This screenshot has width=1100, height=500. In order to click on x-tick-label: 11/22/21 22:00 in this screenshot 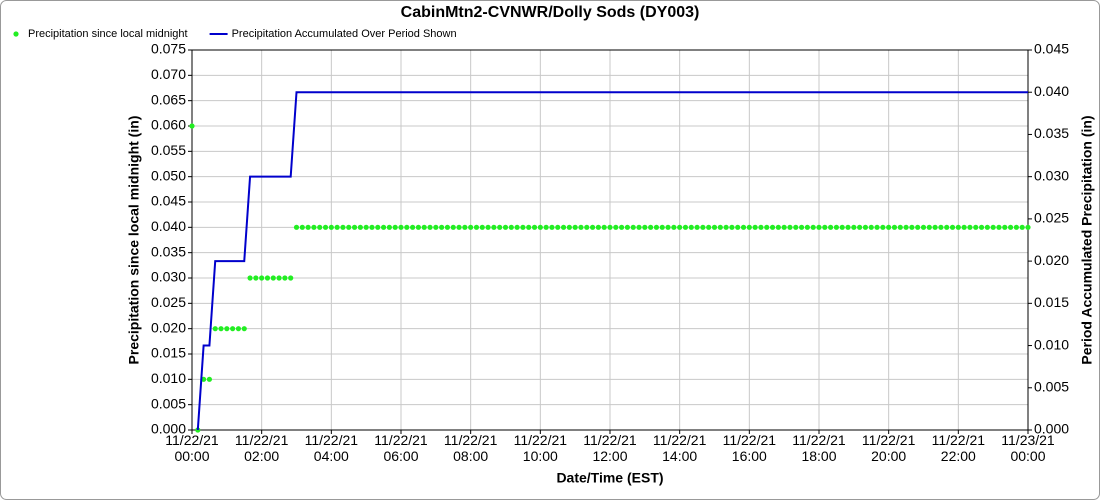, I will do `click(959, 448)`.